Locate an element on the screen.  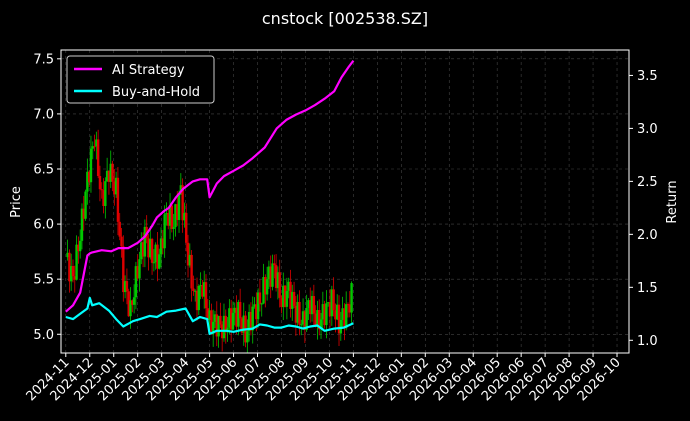
left-tick-label: 6.5 is located at coordinates (43, 169).